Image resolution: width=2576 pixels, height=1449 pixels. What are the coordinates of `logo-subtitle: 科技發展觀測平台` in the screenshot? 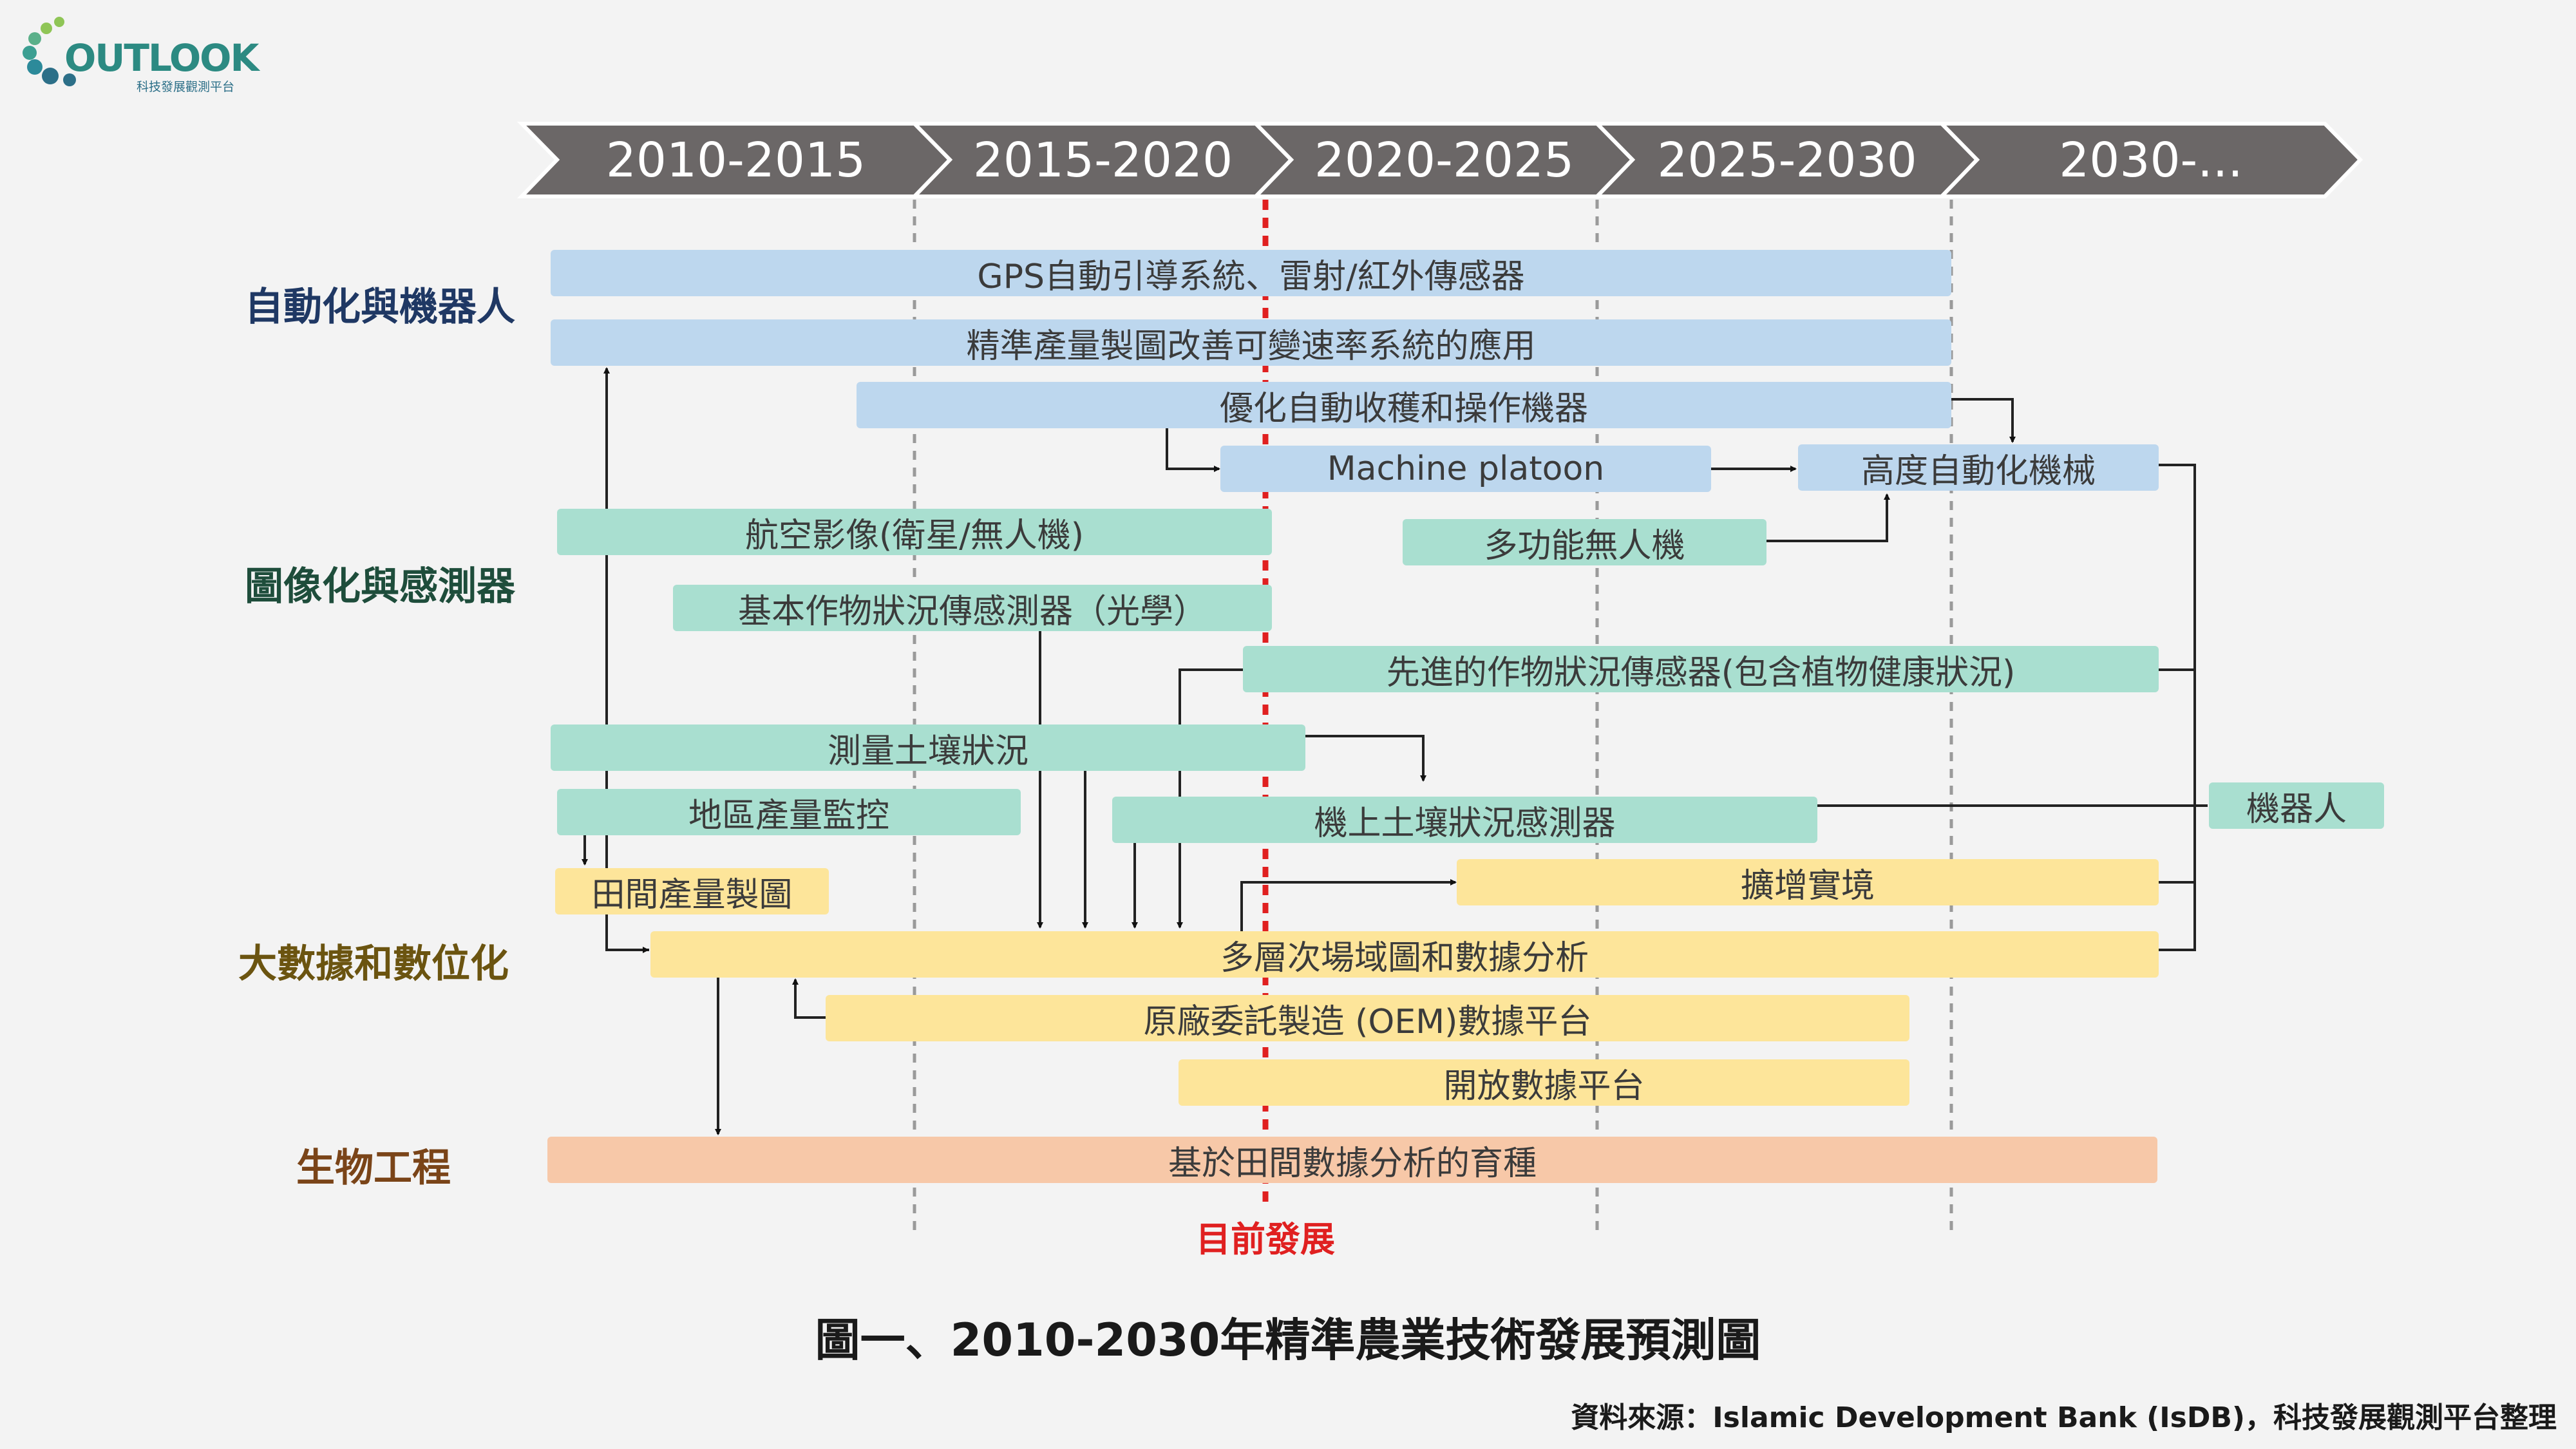 It's located at (186, 87).